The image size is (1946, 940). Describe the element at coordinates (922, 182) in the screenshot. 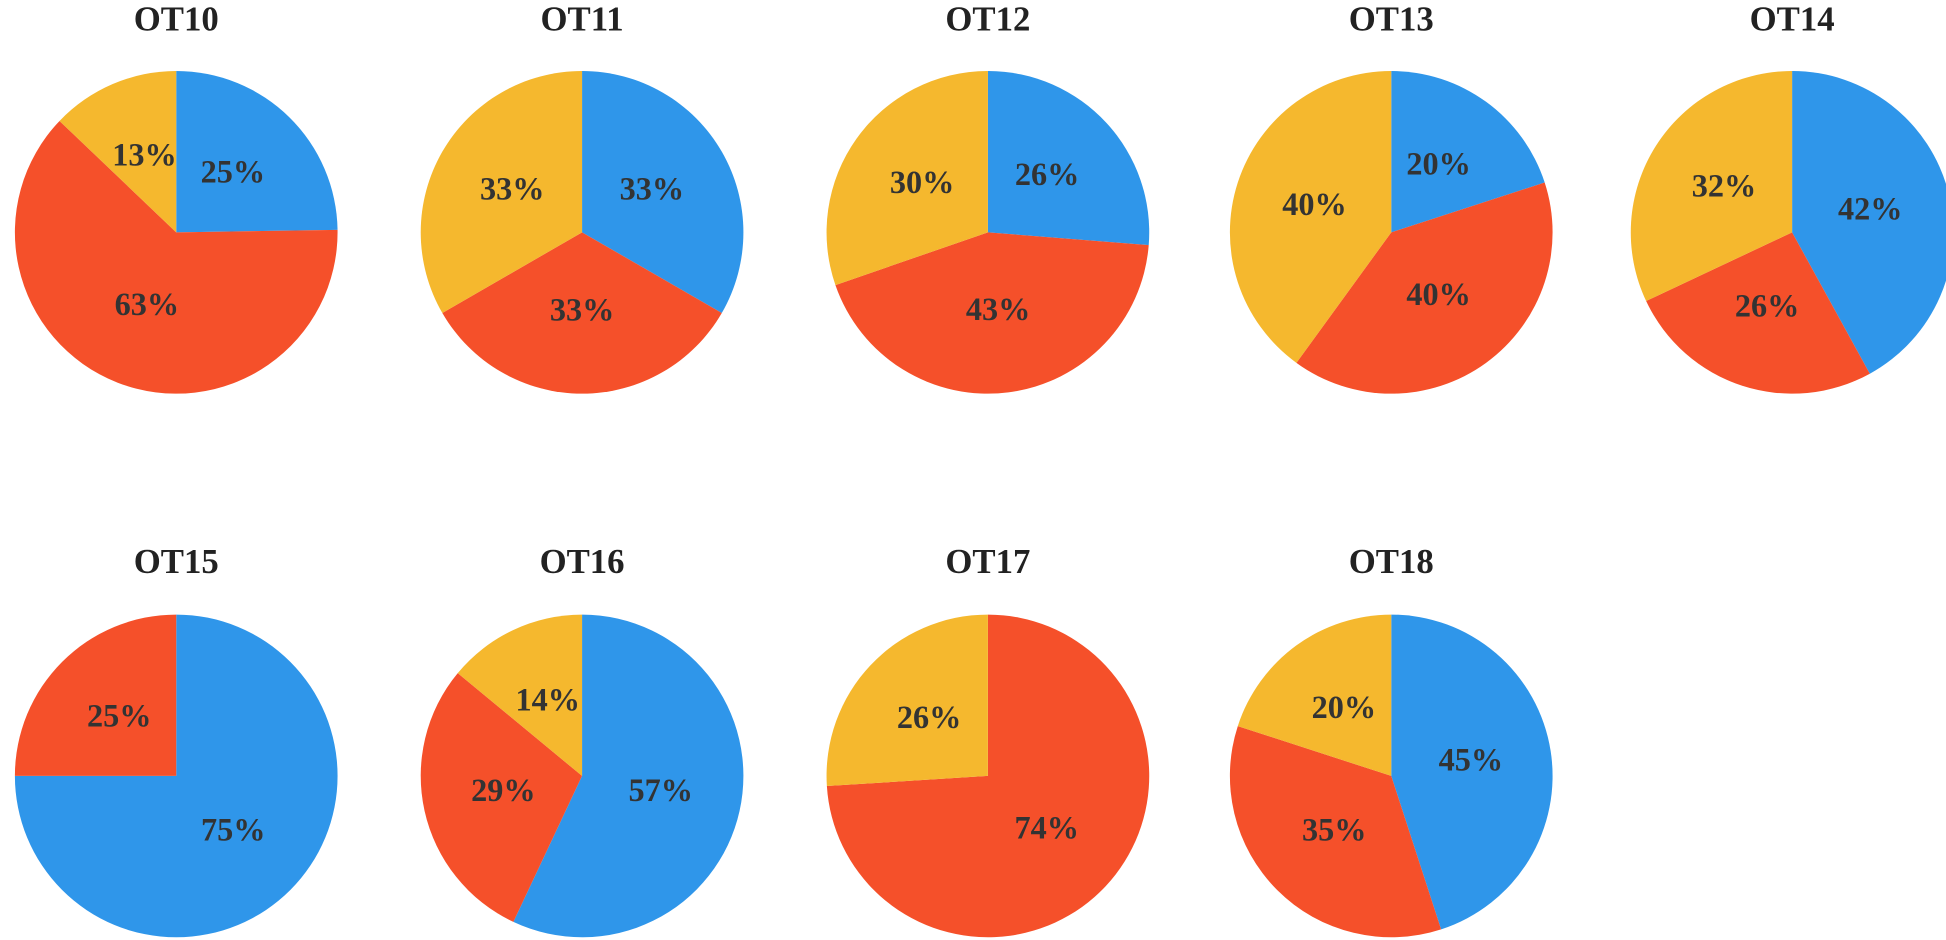

I see `slice-label: 30%` at that location.